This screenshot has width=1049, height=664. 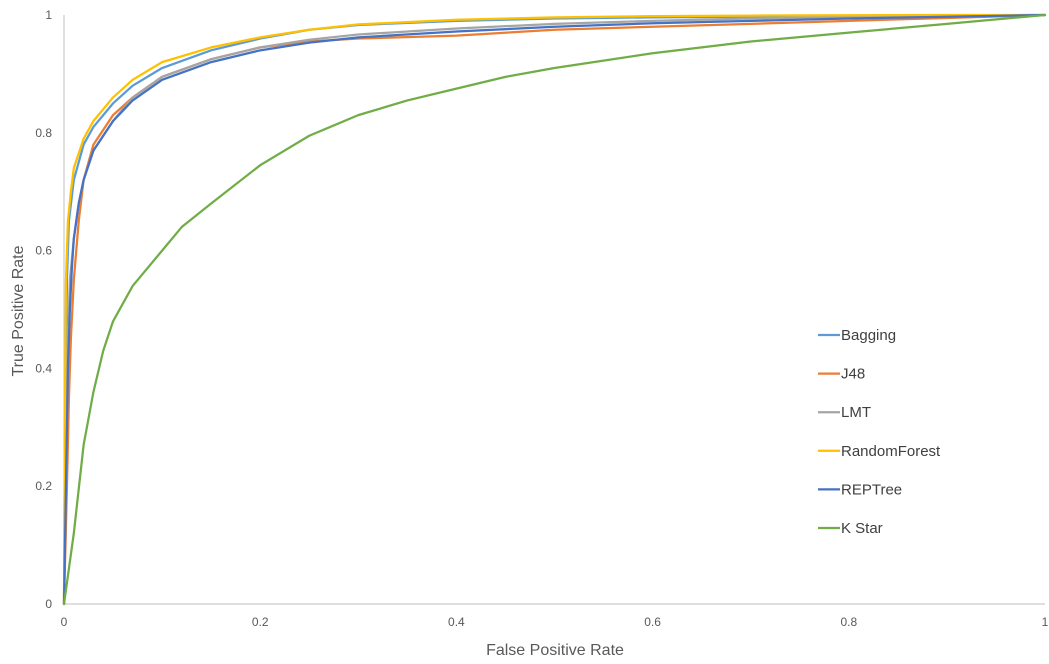 What do you see at coordinates (856, 412) in the screenshot?
I see `legend-label-lmt: LMT` at bounding box center [856, 412].